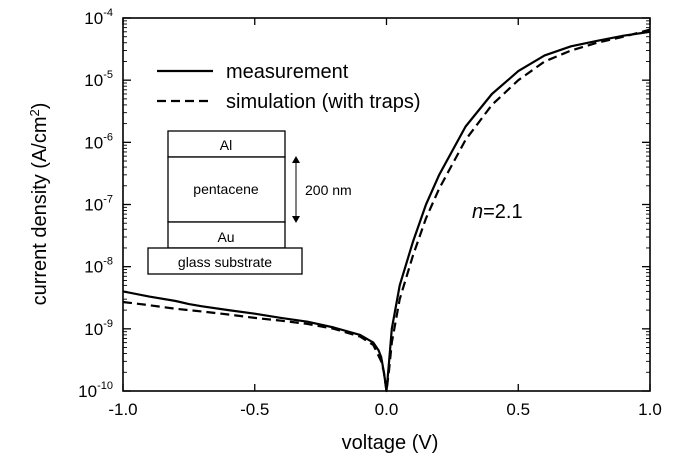 This screenshot has width=676, height=455. Describe the element at coordinates (98, 266) in the screenshot. I see `y-tick-label: 10⁻⁸` at that location.